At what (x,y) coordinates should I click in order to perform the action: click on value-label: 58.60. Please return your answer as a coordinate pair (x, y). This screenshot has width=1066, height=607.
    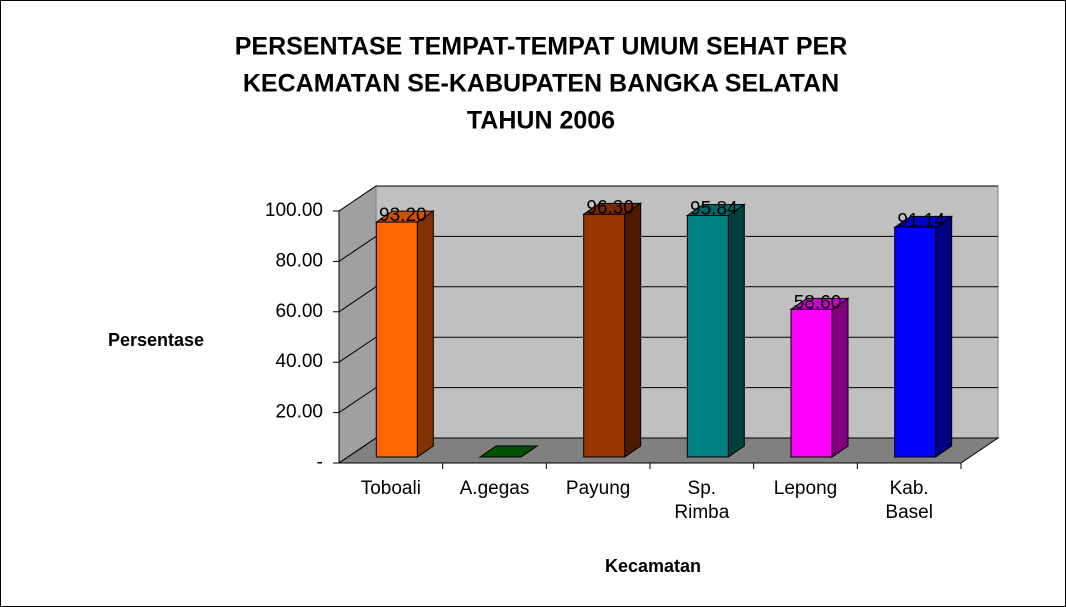
    Looking at the image, I should click on (818, 302).